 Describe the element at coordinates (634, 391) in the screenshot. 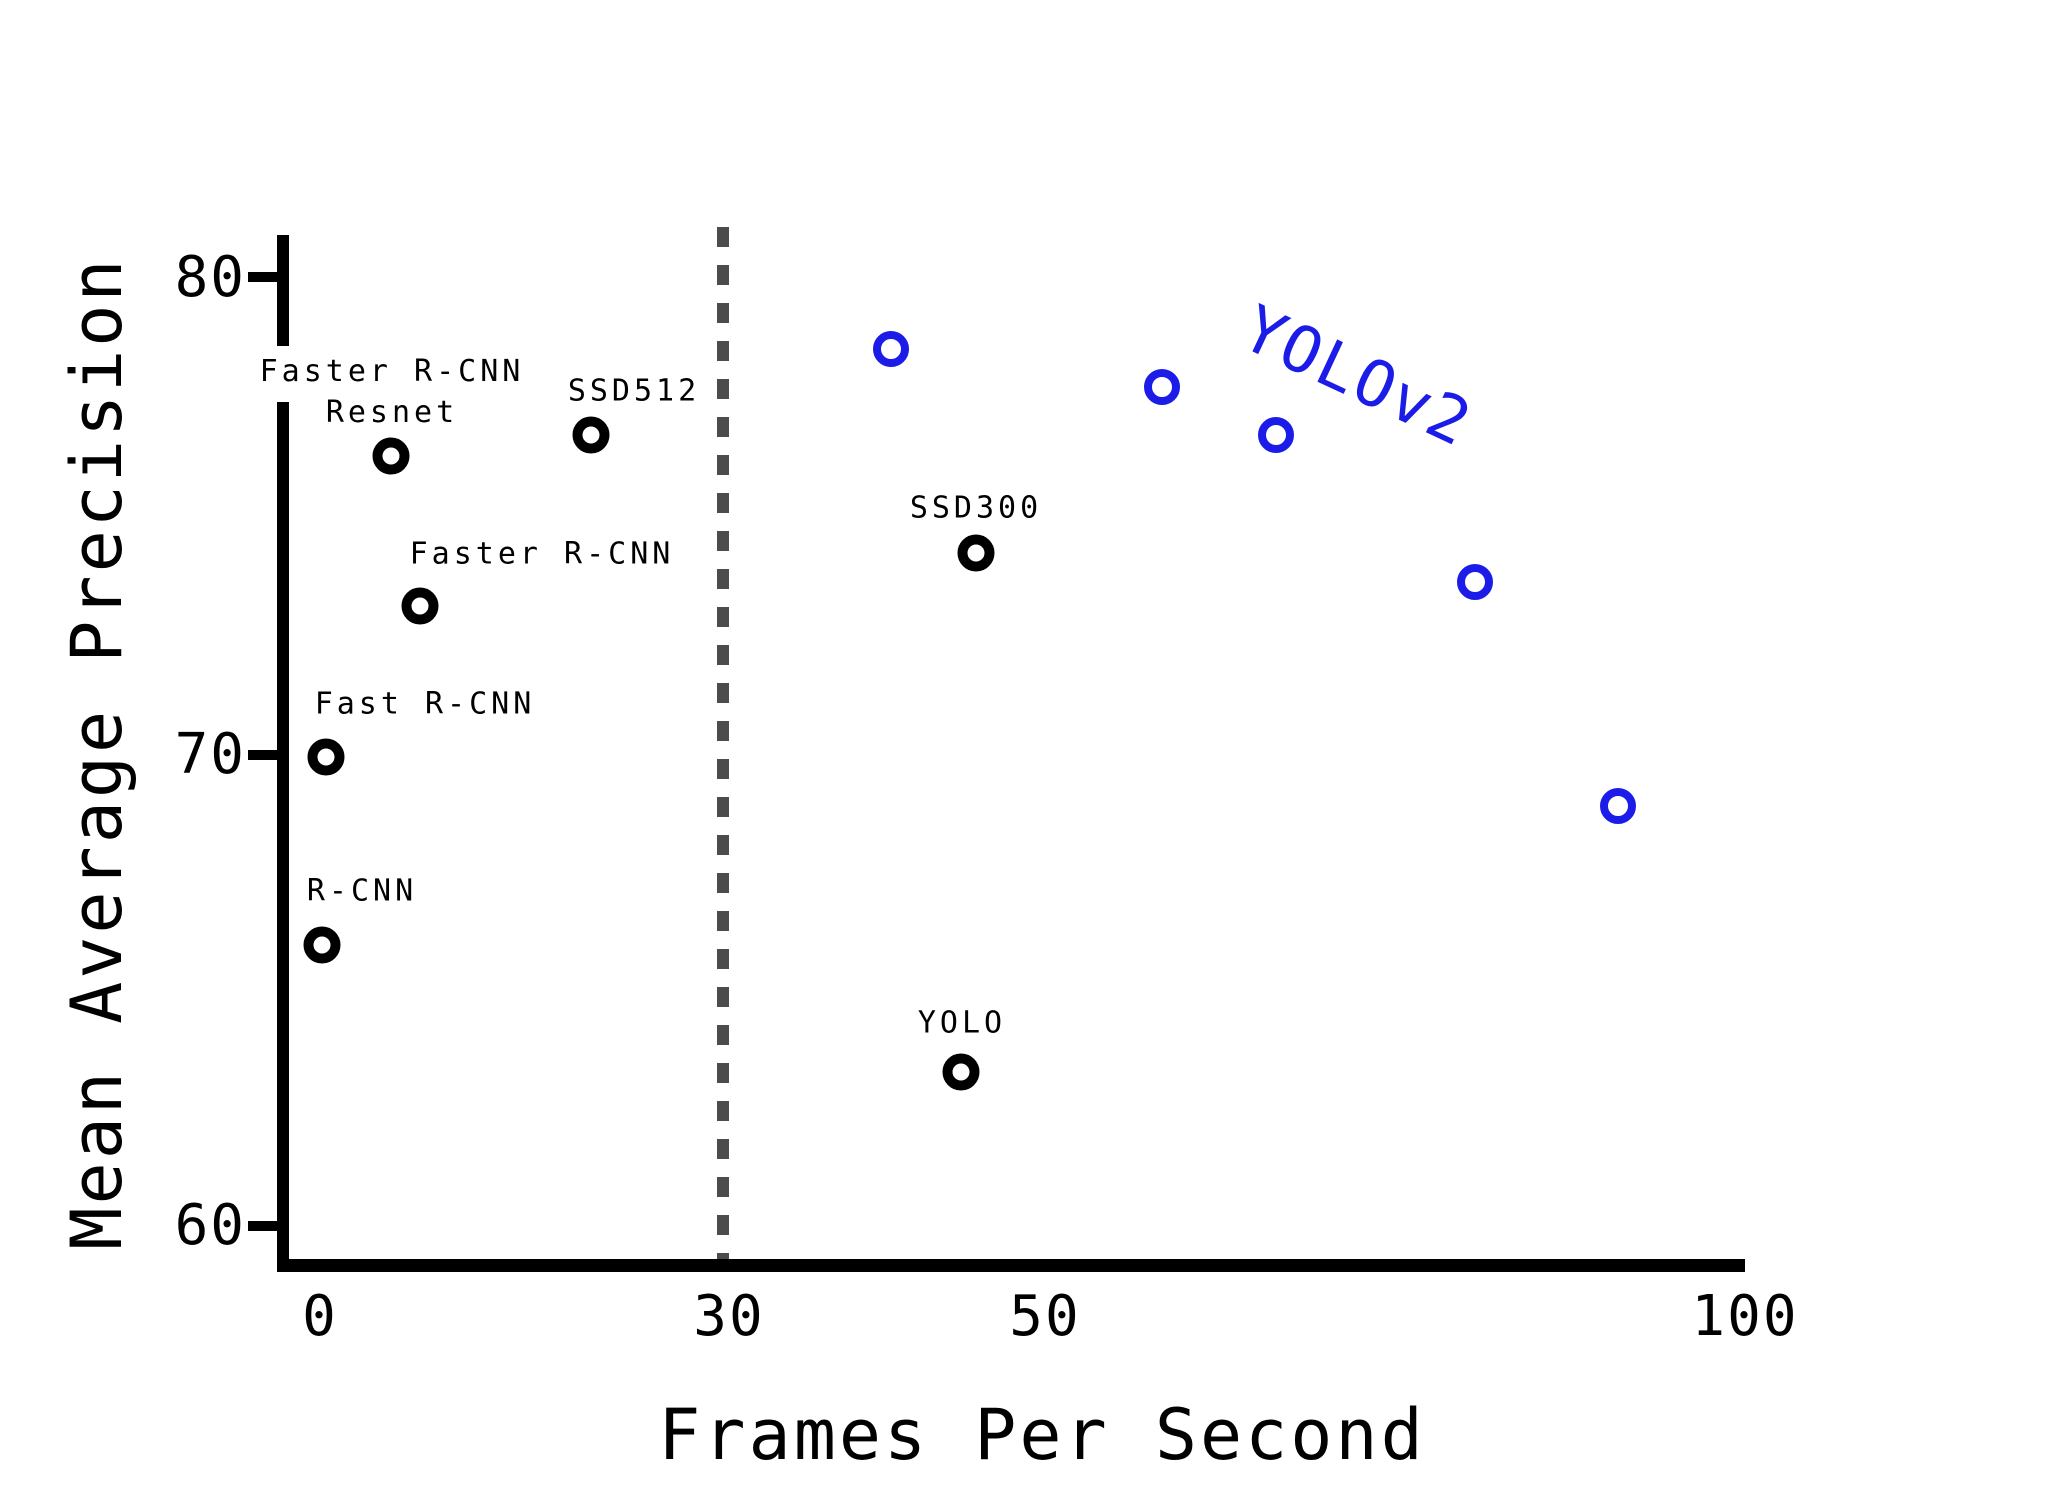

I see `point-label-ssd512: SSD512` at that location.